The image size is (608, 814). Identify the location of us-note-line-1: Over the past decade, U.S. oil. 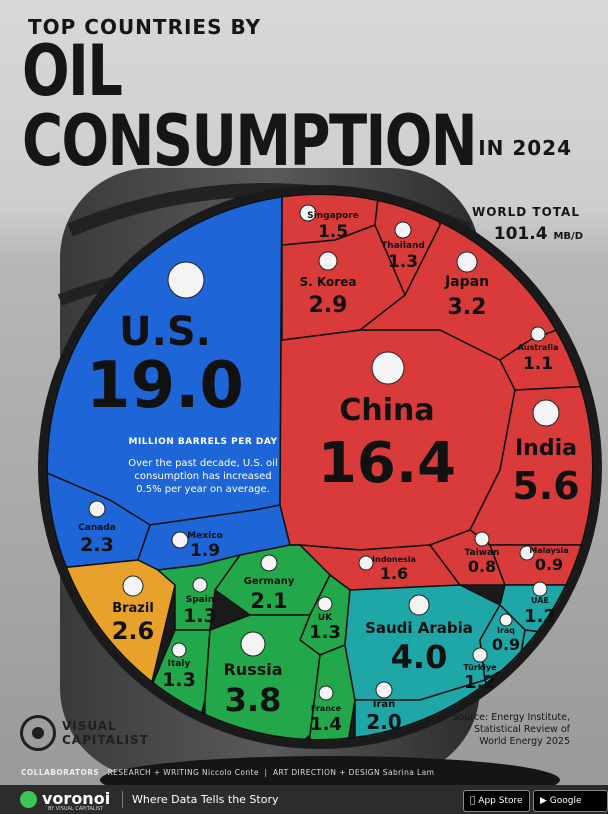
(203, 463).